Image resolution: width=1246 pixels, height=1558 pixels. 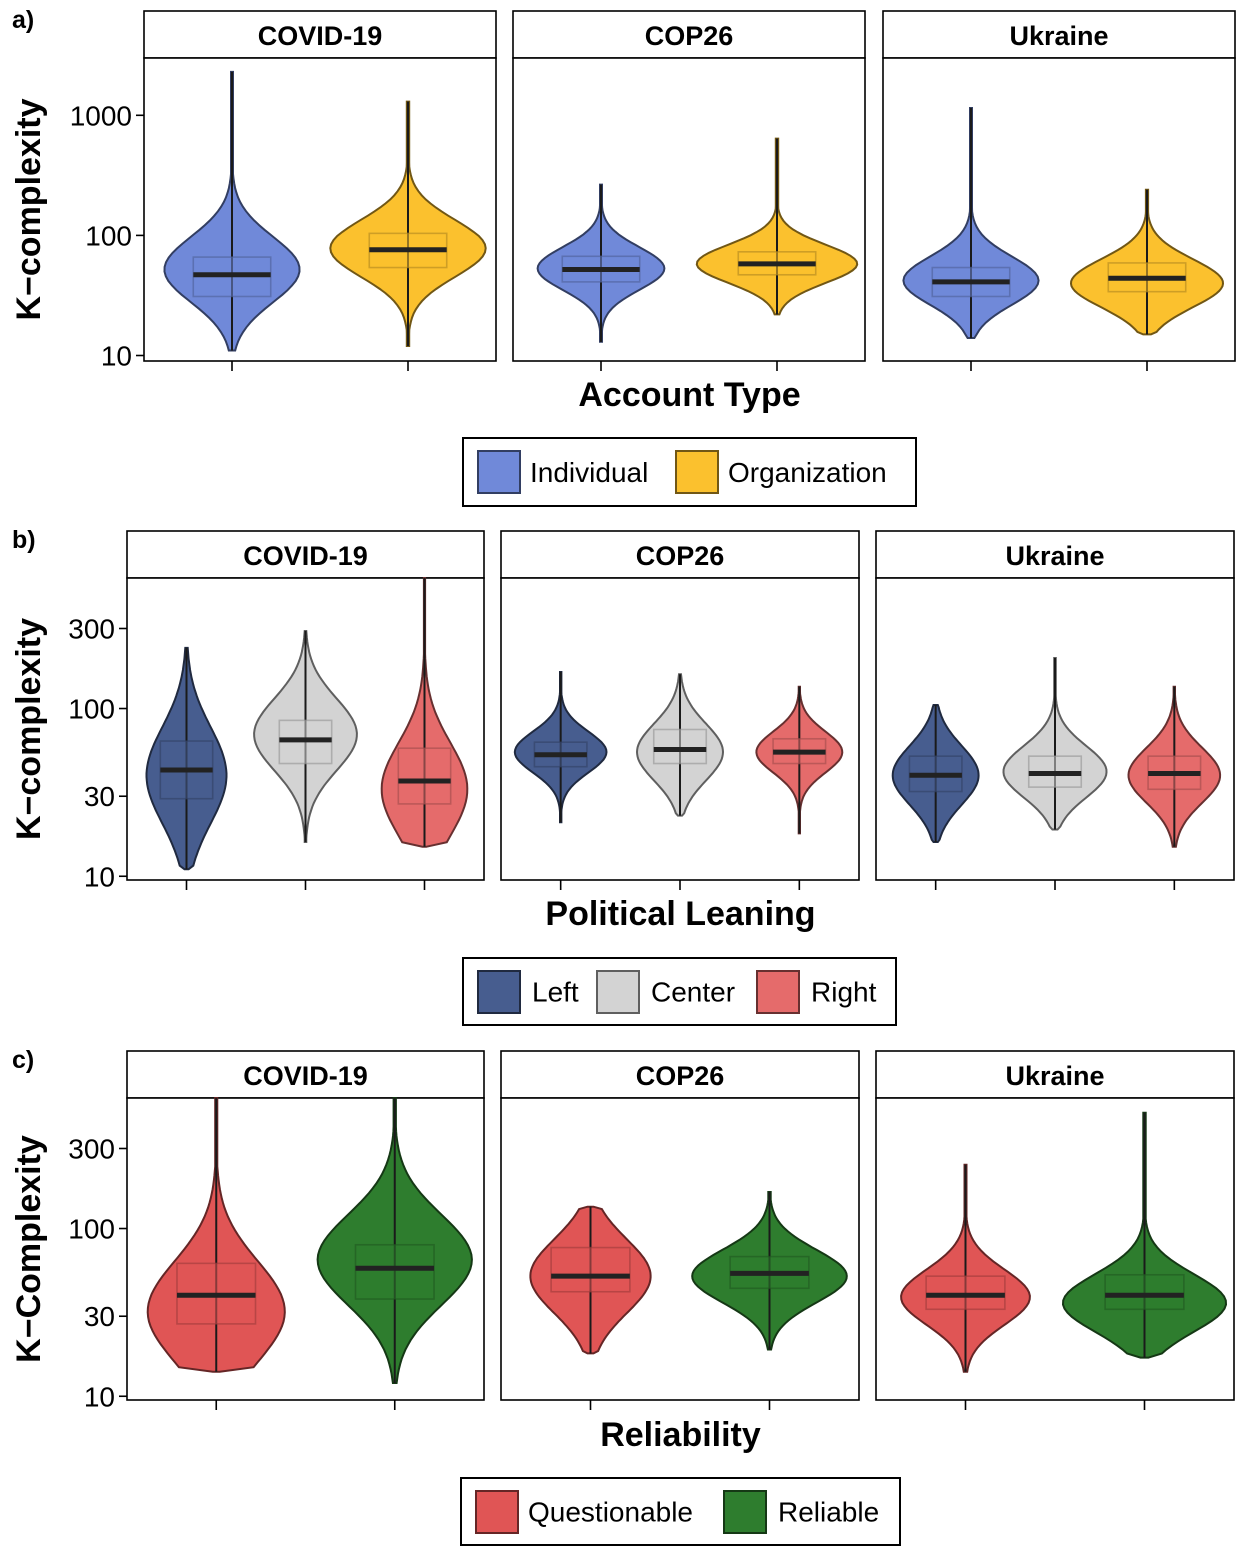 I want to click on legend-label-center: Center, so click(x=693, y=992).